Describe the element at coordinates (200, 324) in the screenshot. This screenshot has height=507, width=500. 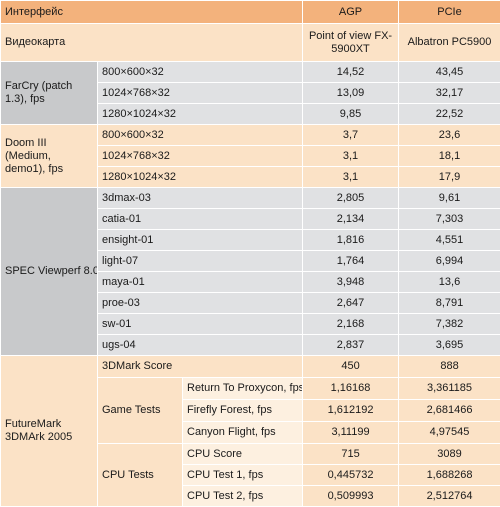
I see `test-name: sw-01` at that location.